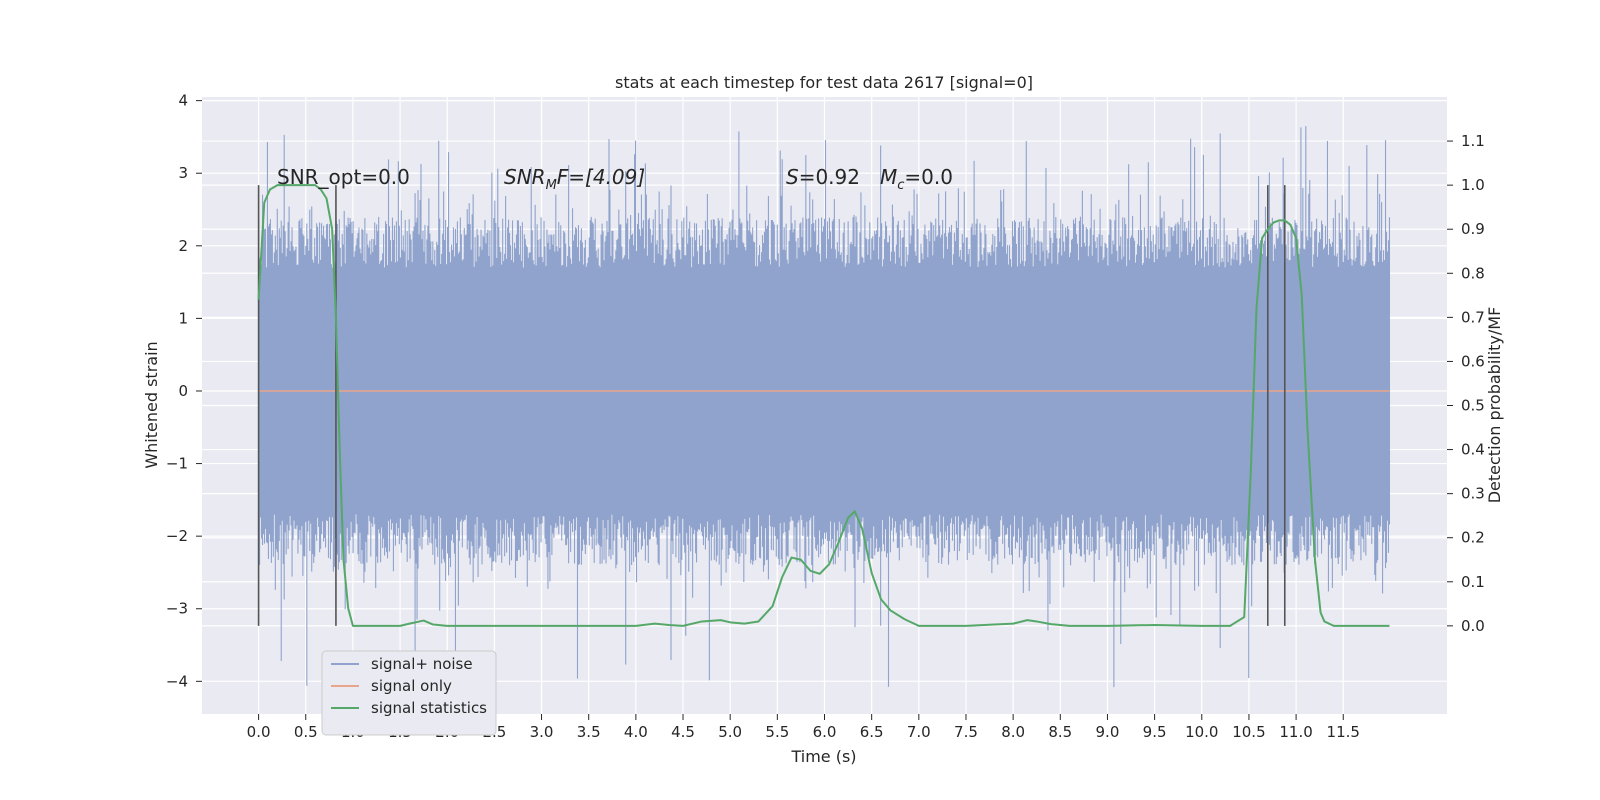 The height and width of the screenshot is (800, 1600). Describe the element at coordinates (1248, 732) in the screenshot. I see `x-tick-label-21: 10.5` at that location.